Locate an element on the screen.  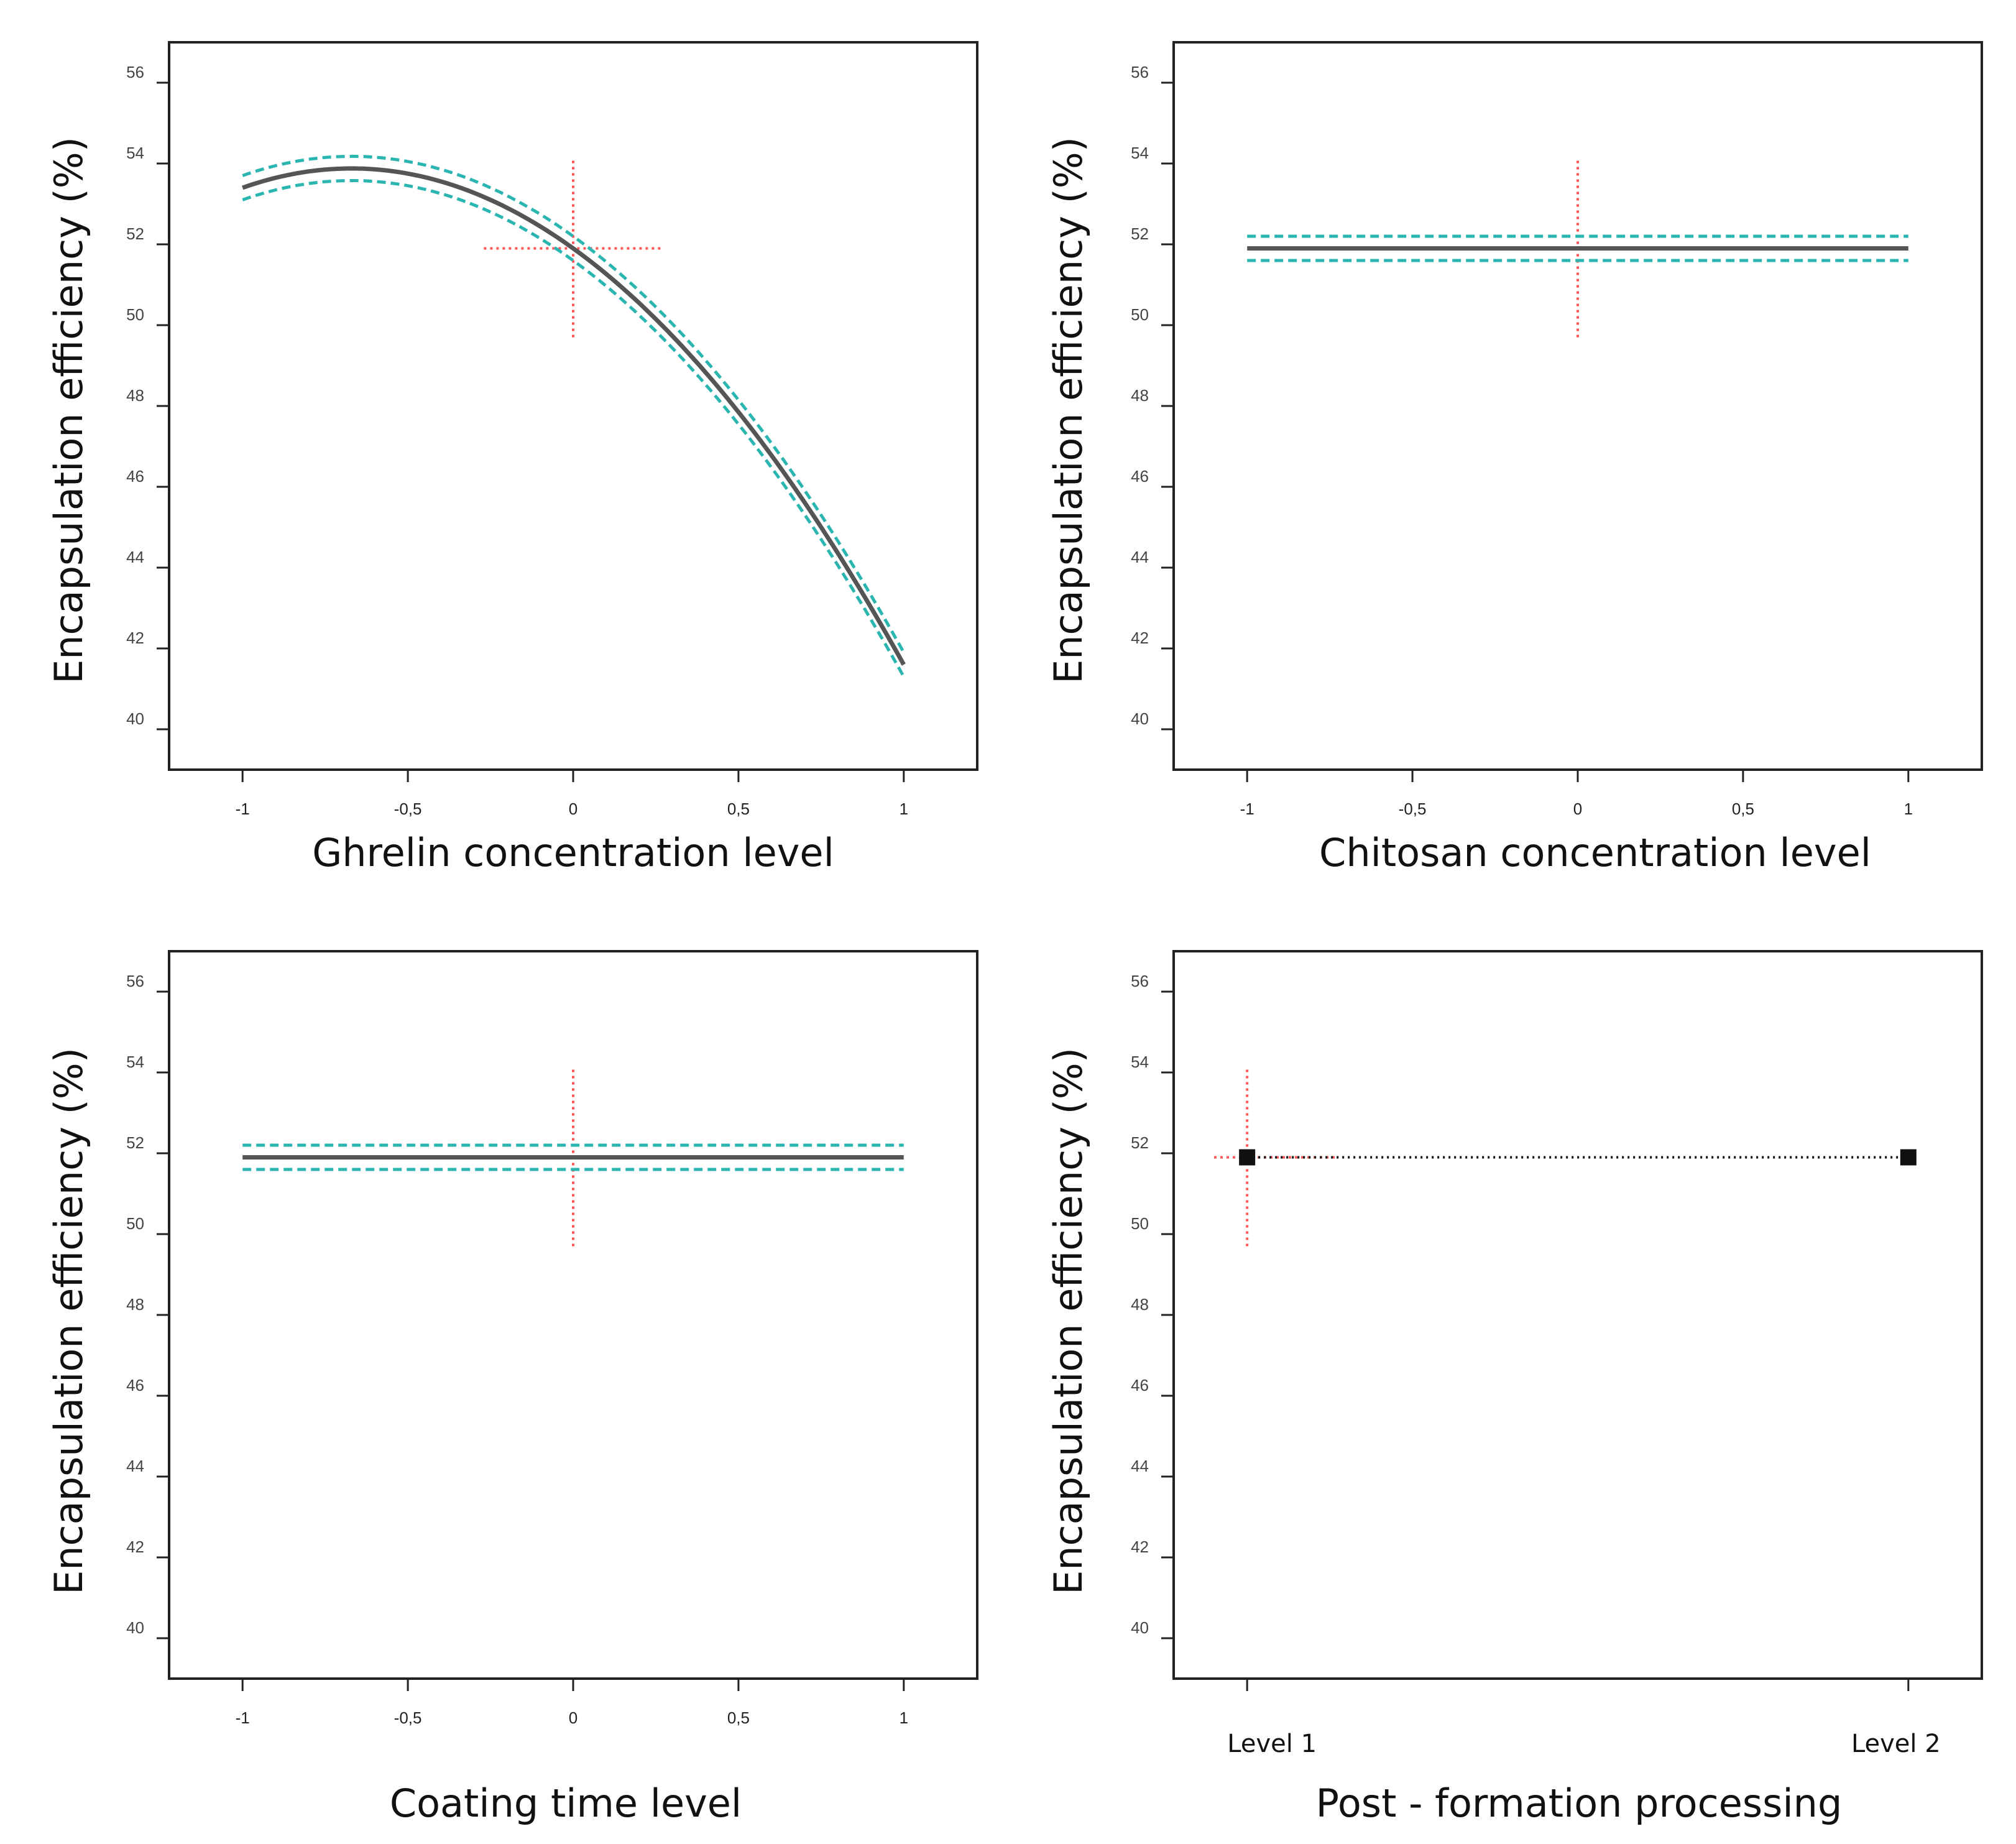
ghrelin-ytick-label: 42 is located at coordinates (135, 638).